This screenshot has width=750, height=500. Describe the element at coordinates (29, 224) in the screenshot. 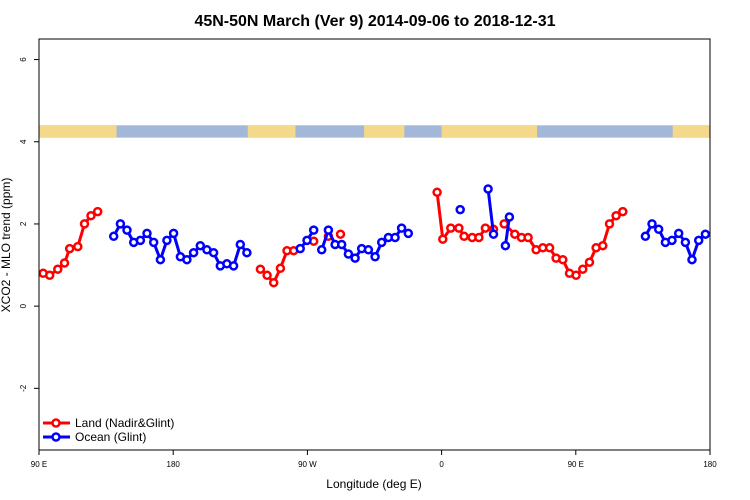

I see `y-axis: -2 0 2 4 6` at that location.